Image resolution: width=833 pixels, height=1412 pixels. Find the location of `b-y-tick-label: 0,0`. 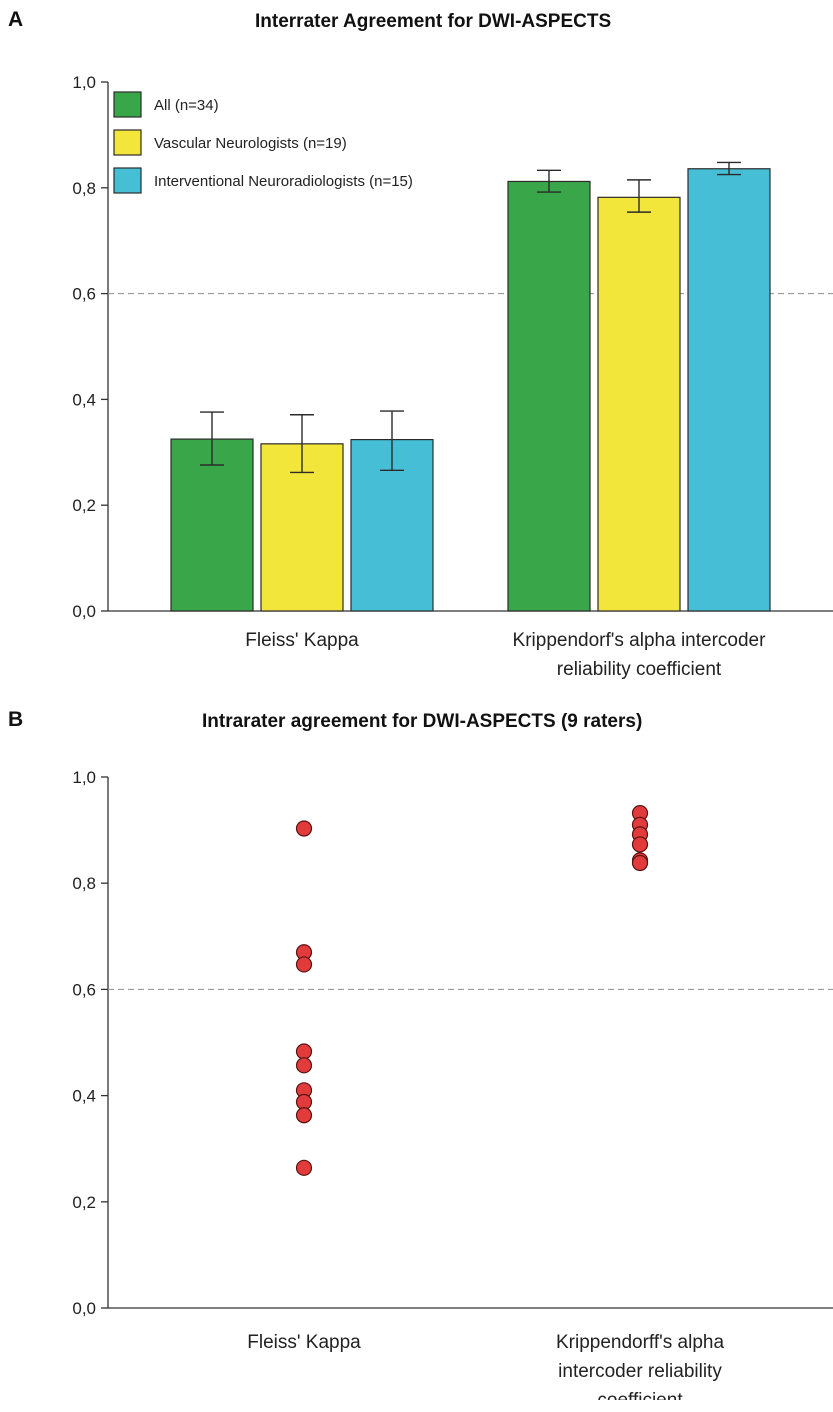

b-y-tick-label: 0,0 is located at coordinates (84, 1308).